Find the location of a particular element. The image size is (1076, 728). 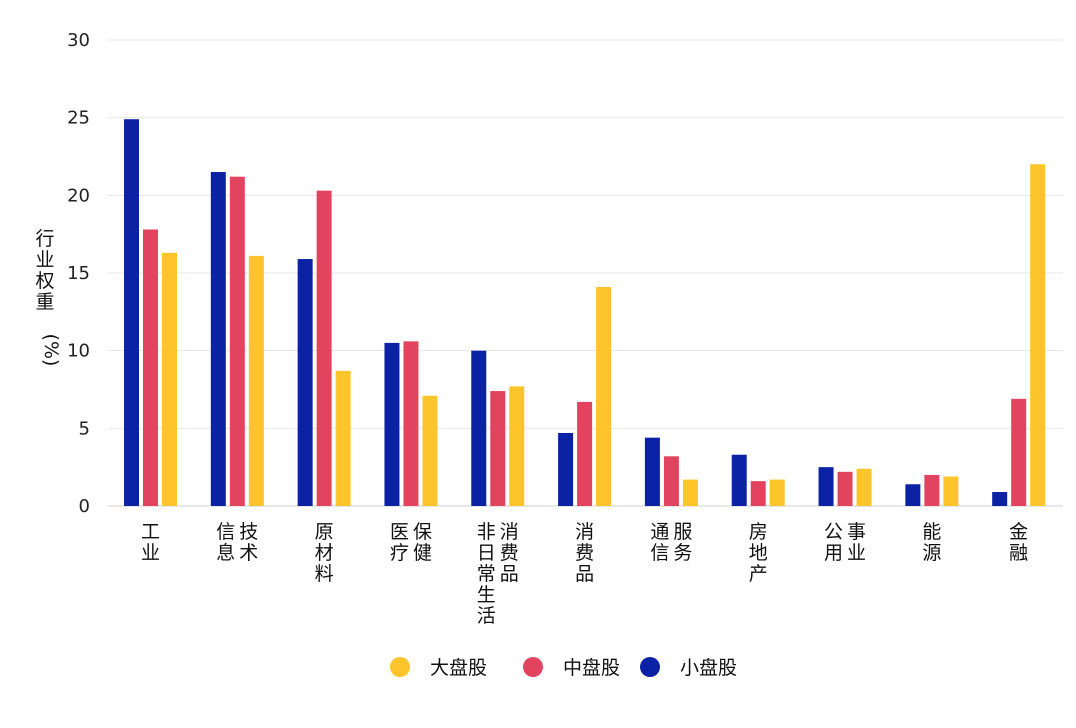

legend: 大盘股 中盘股 小盘股 is located at coordinates (563, 668).